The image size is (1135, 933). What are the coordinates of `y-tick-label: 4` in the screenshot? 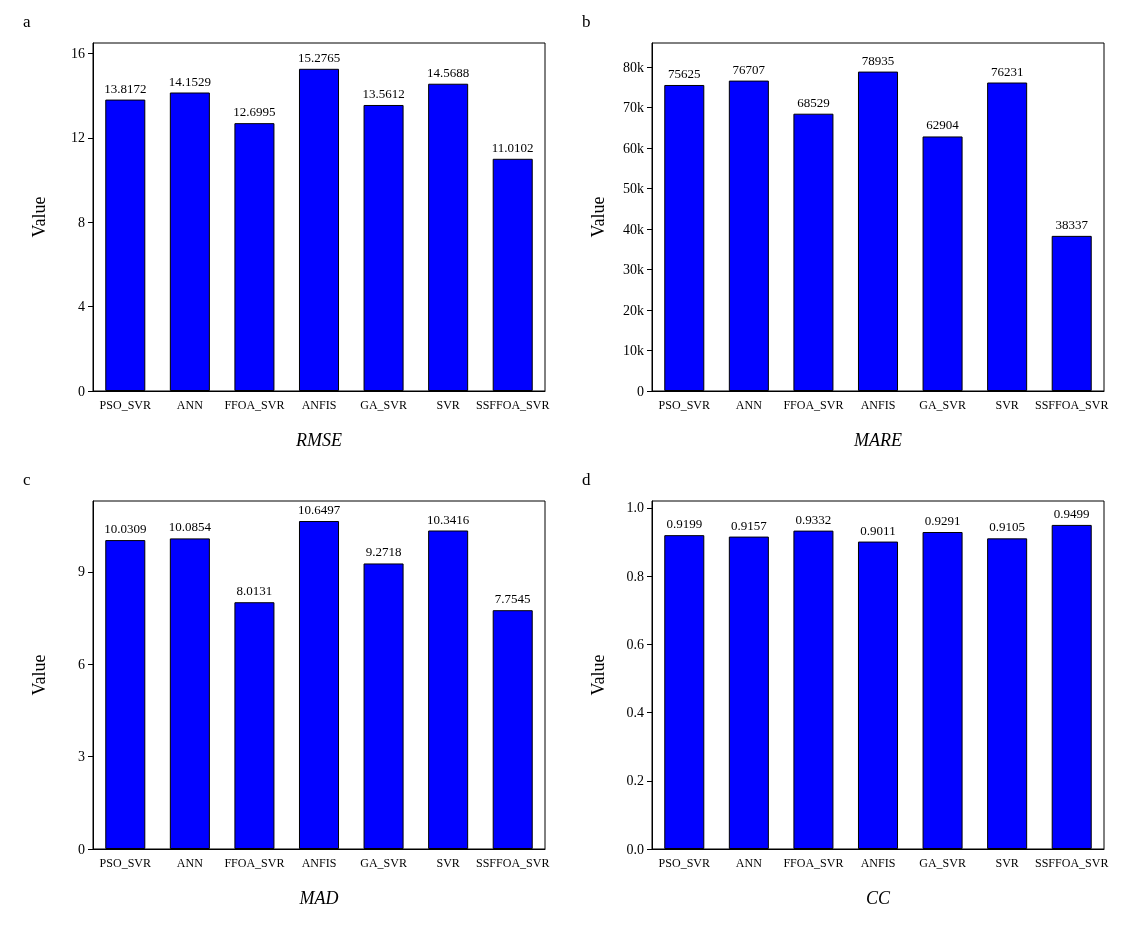 It's located at (81, 307).